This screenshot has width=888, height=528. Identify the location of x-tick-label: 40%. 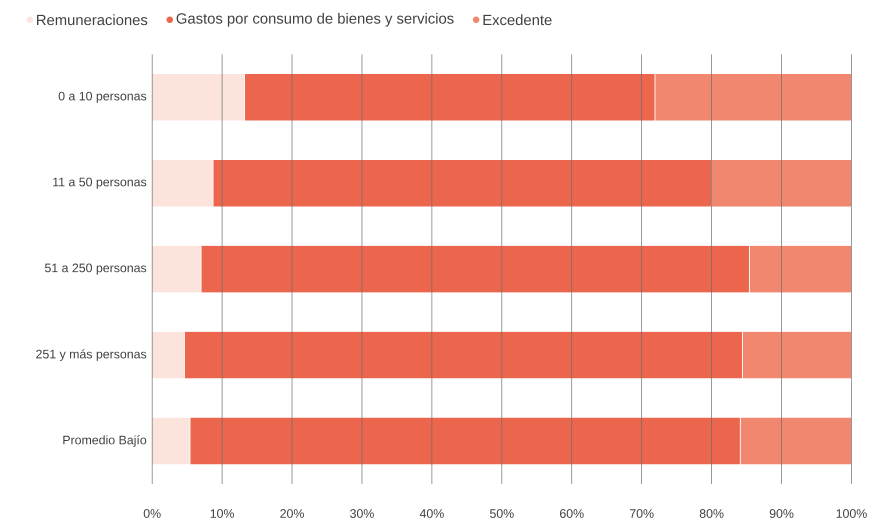
(432, 513).